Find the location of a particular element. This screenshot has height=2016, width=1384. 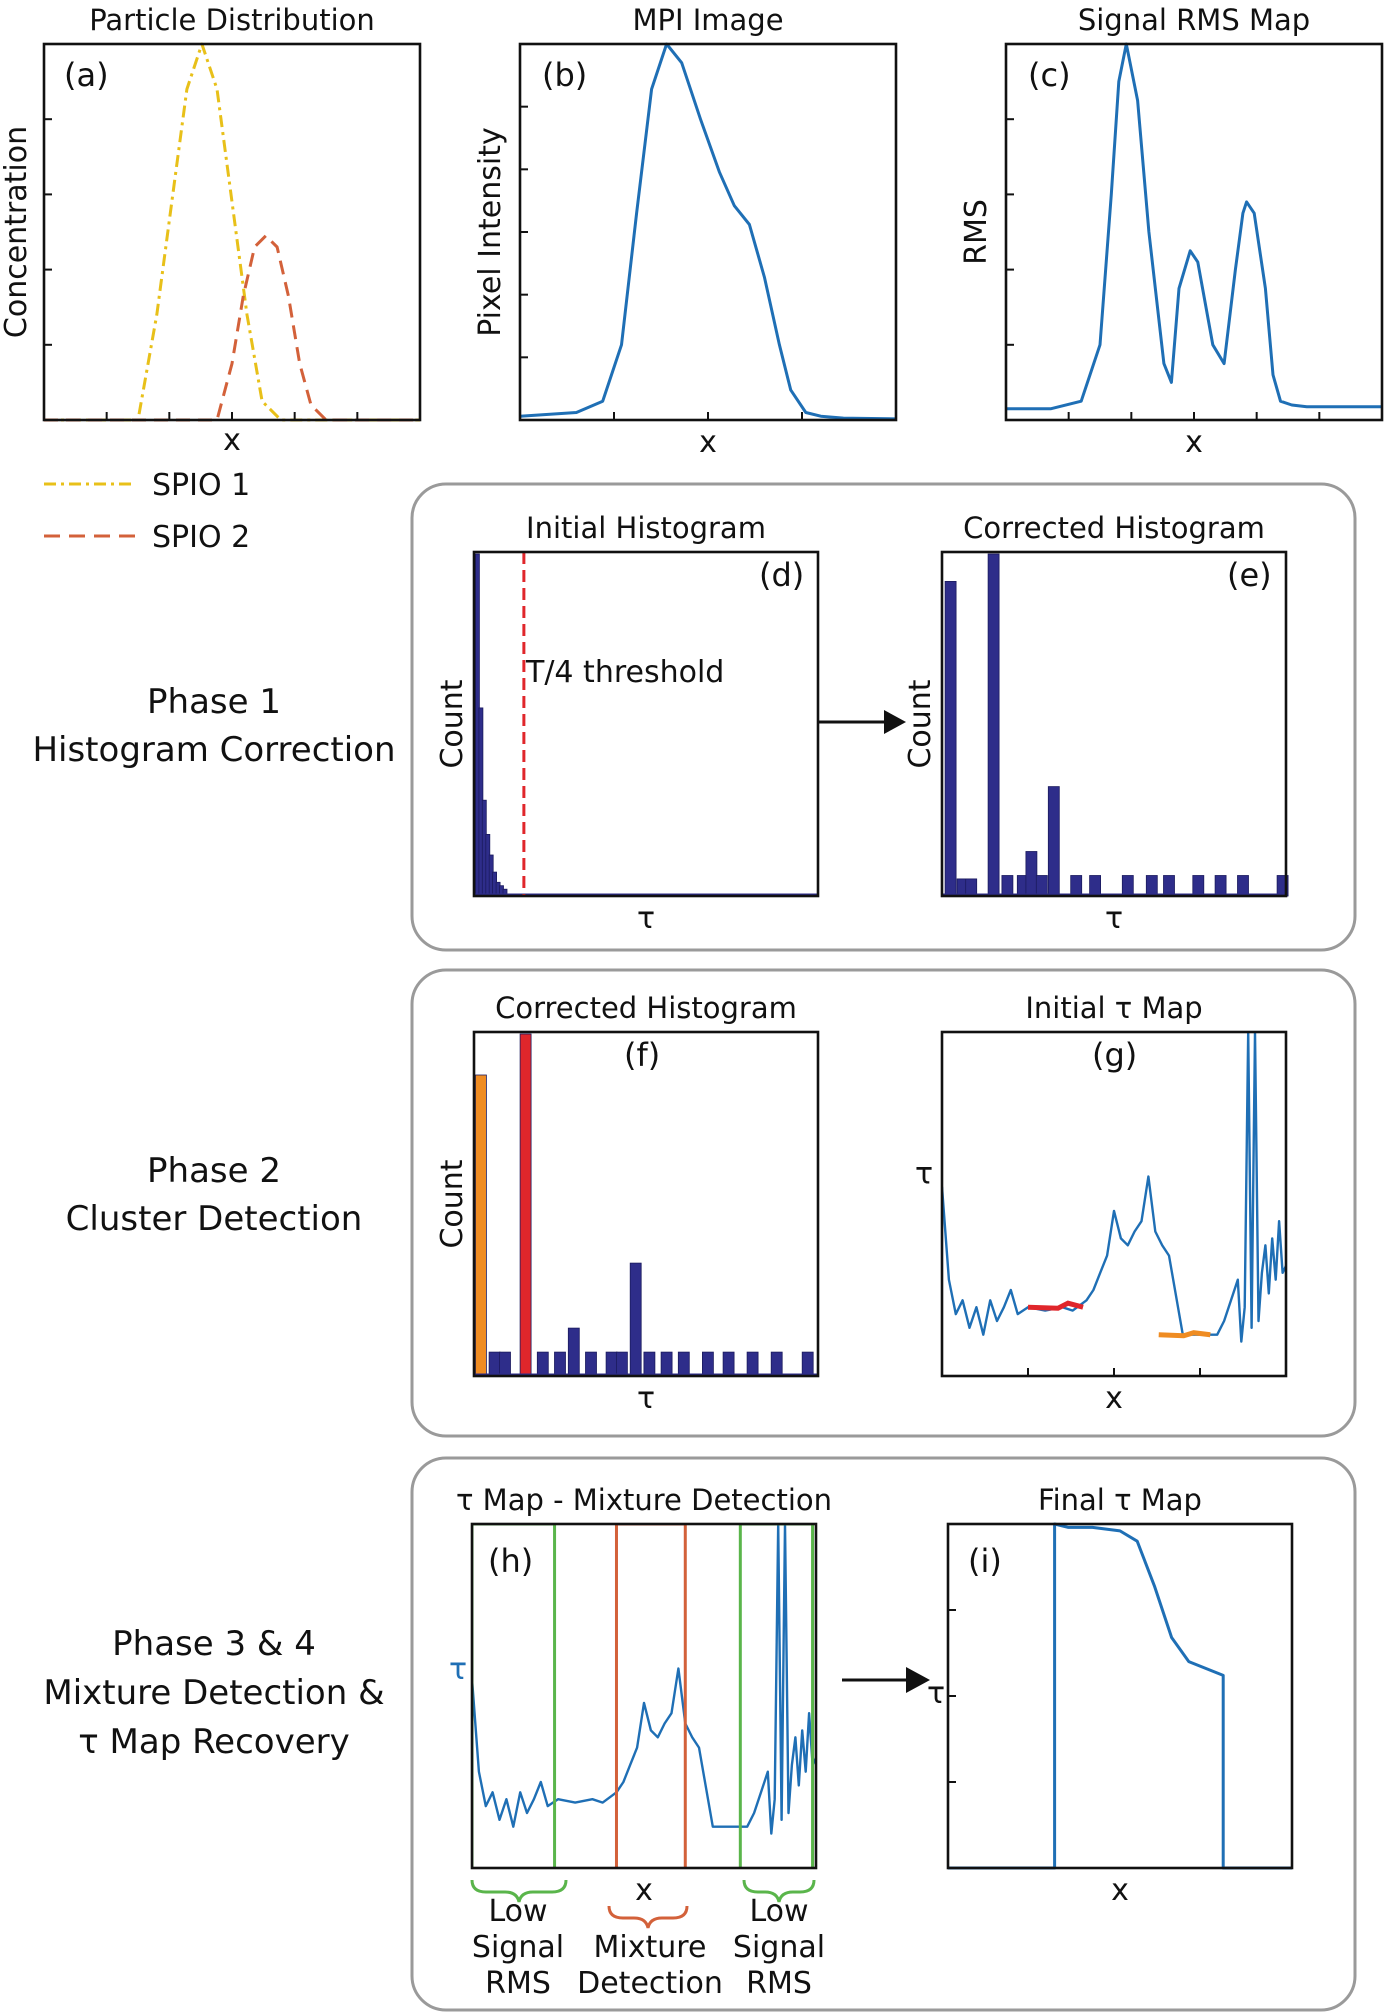

panel-e-tag: (e) is located at coordinates (1249, 575).